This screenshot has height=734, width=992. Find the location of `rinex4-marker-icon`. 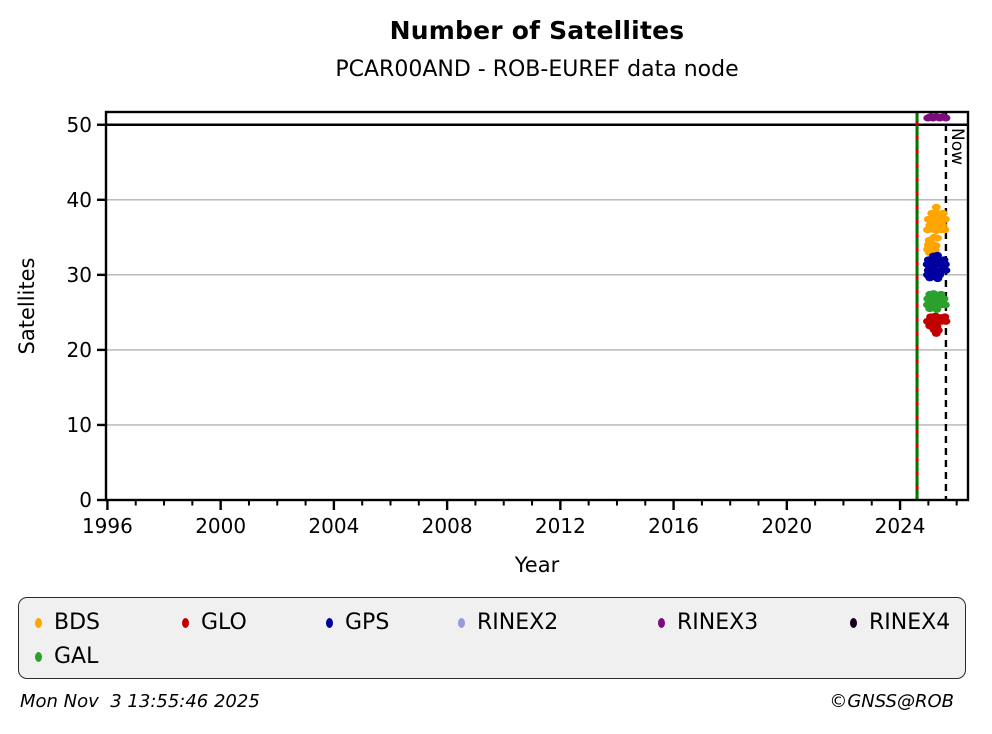

rinex4-marker-icon is located at coordinates (853, 623).